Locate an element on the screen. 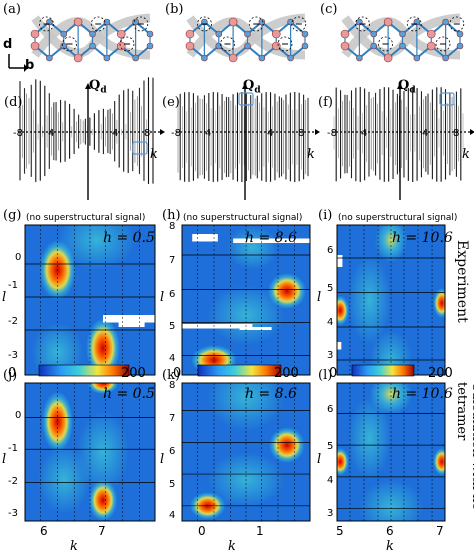 The width and height of the screenshot is (474, 555). stick-f-tick-3: 4 is located at coordinates (425, 133).